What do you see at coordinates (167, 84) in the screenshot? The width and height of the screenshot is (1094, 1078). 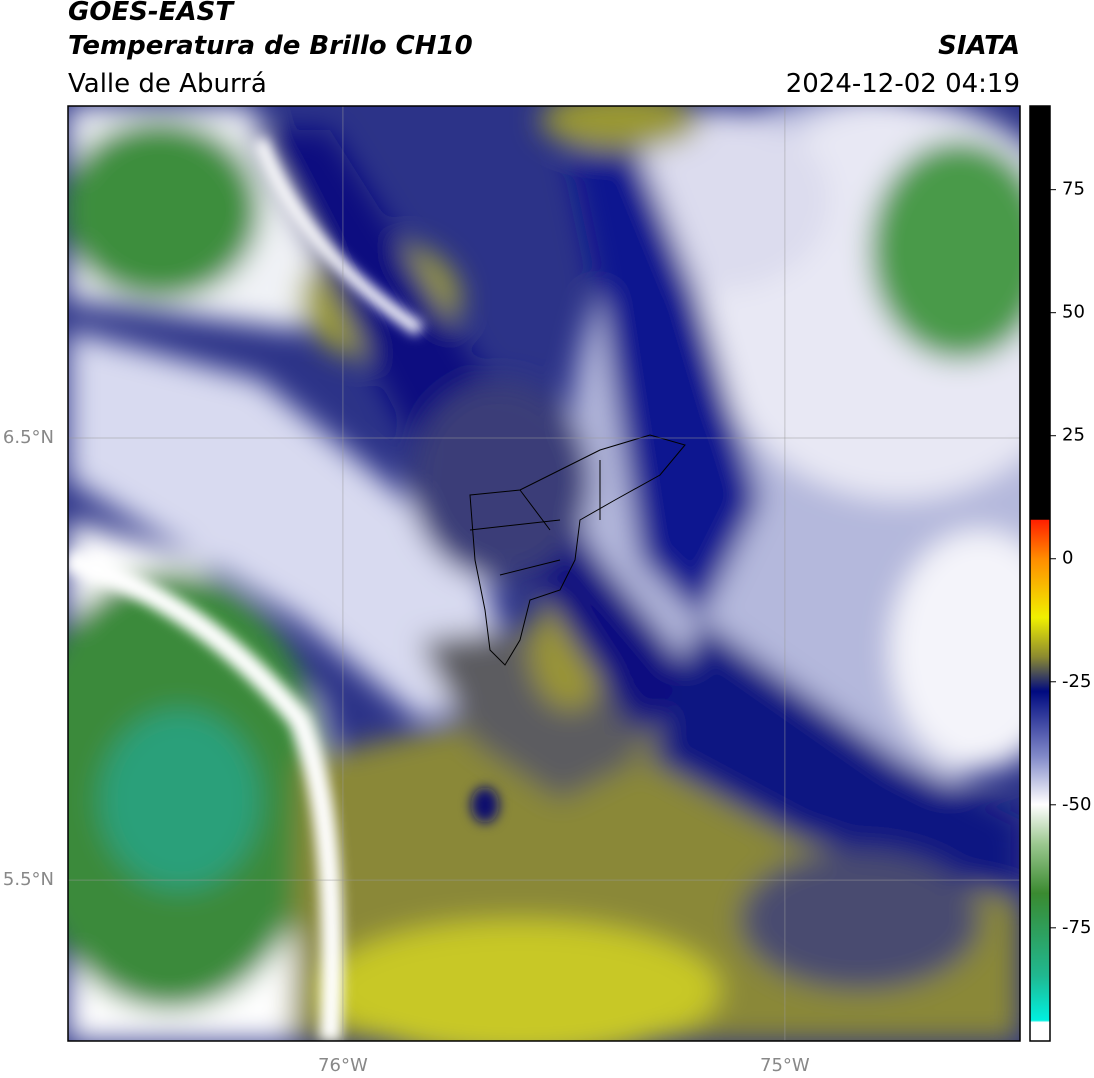 I see `region: Valle de Aburrá` at bounding box center [167, 84].